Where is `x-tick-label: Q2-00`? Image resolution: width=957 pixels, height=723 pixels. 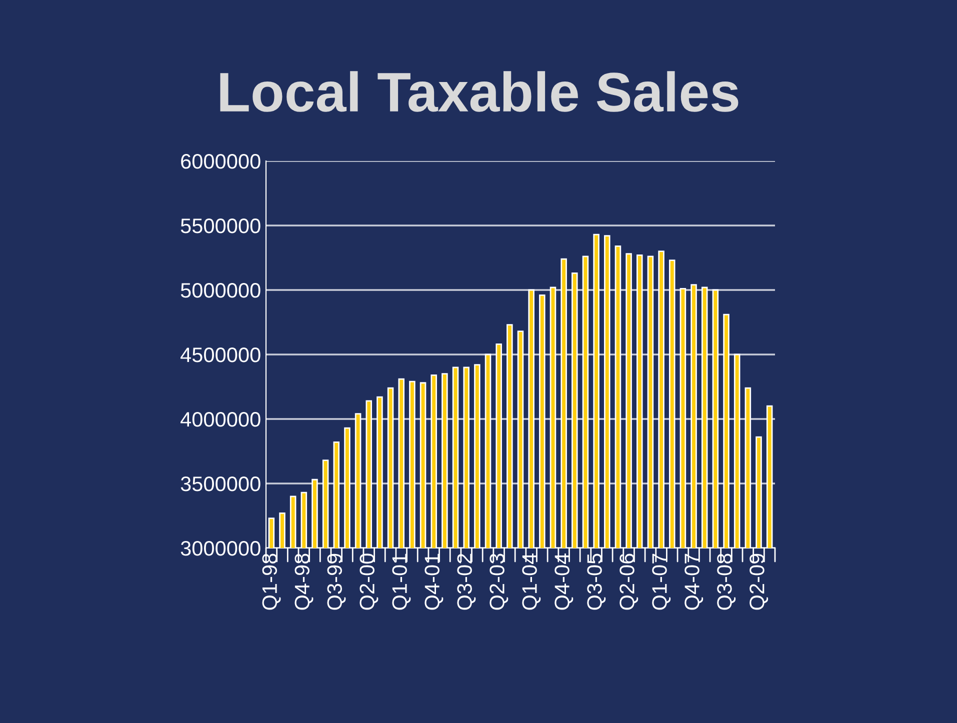
x-tick-label: Q2-00 is located at coordinates (369, 582).